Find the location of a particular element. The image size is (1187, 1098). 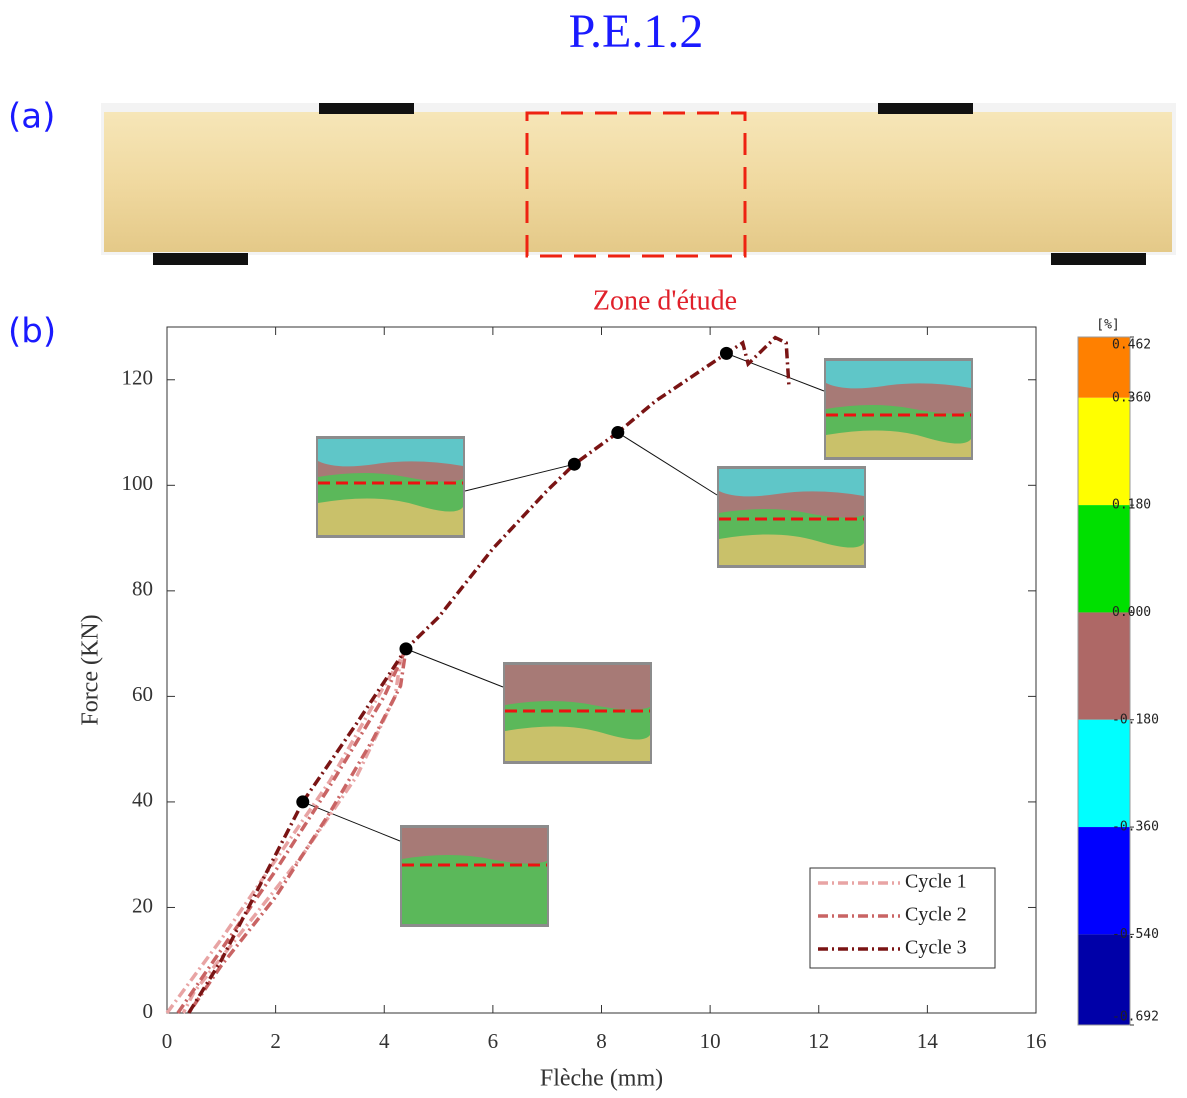

x-tick-label: 12 is located at coordinates (818, 1041).